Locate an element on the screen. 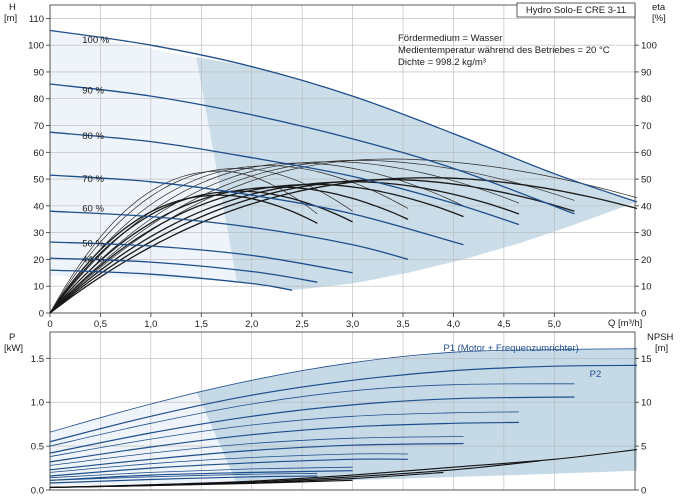  bottom-y-left-tick-label: 0.5 is located at coordinates (37, 447).